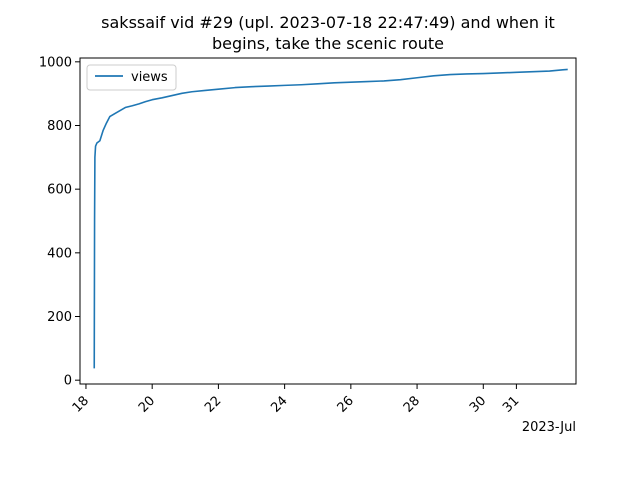 This screenshot has width=640, height=480. What do you see at coordinates (59, 253) in the screenshot?
I see `y-tick-label-400: 400` at bounding box center [59, 253].